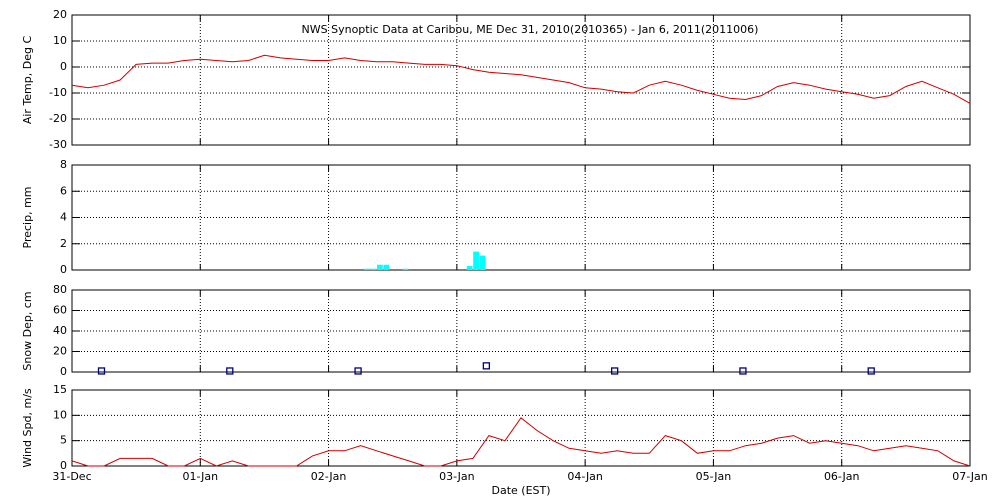  I want to click on x-tick-label: 01-Jan, so click(201, 476).